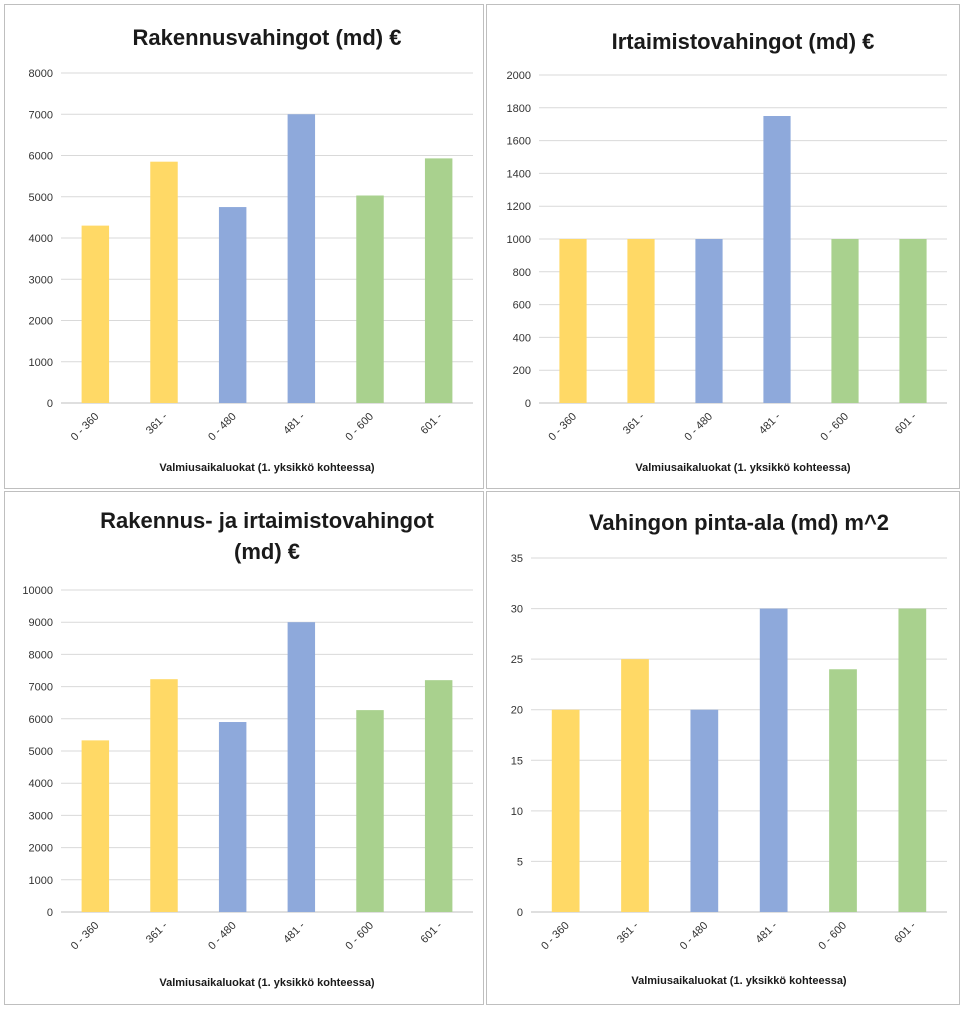 This screenshot has width=964, height=1009. What do you see at coordinates (522, 306) in the screenshot?
I see `y-tick-label: 600` at bounding box center [522, 306].